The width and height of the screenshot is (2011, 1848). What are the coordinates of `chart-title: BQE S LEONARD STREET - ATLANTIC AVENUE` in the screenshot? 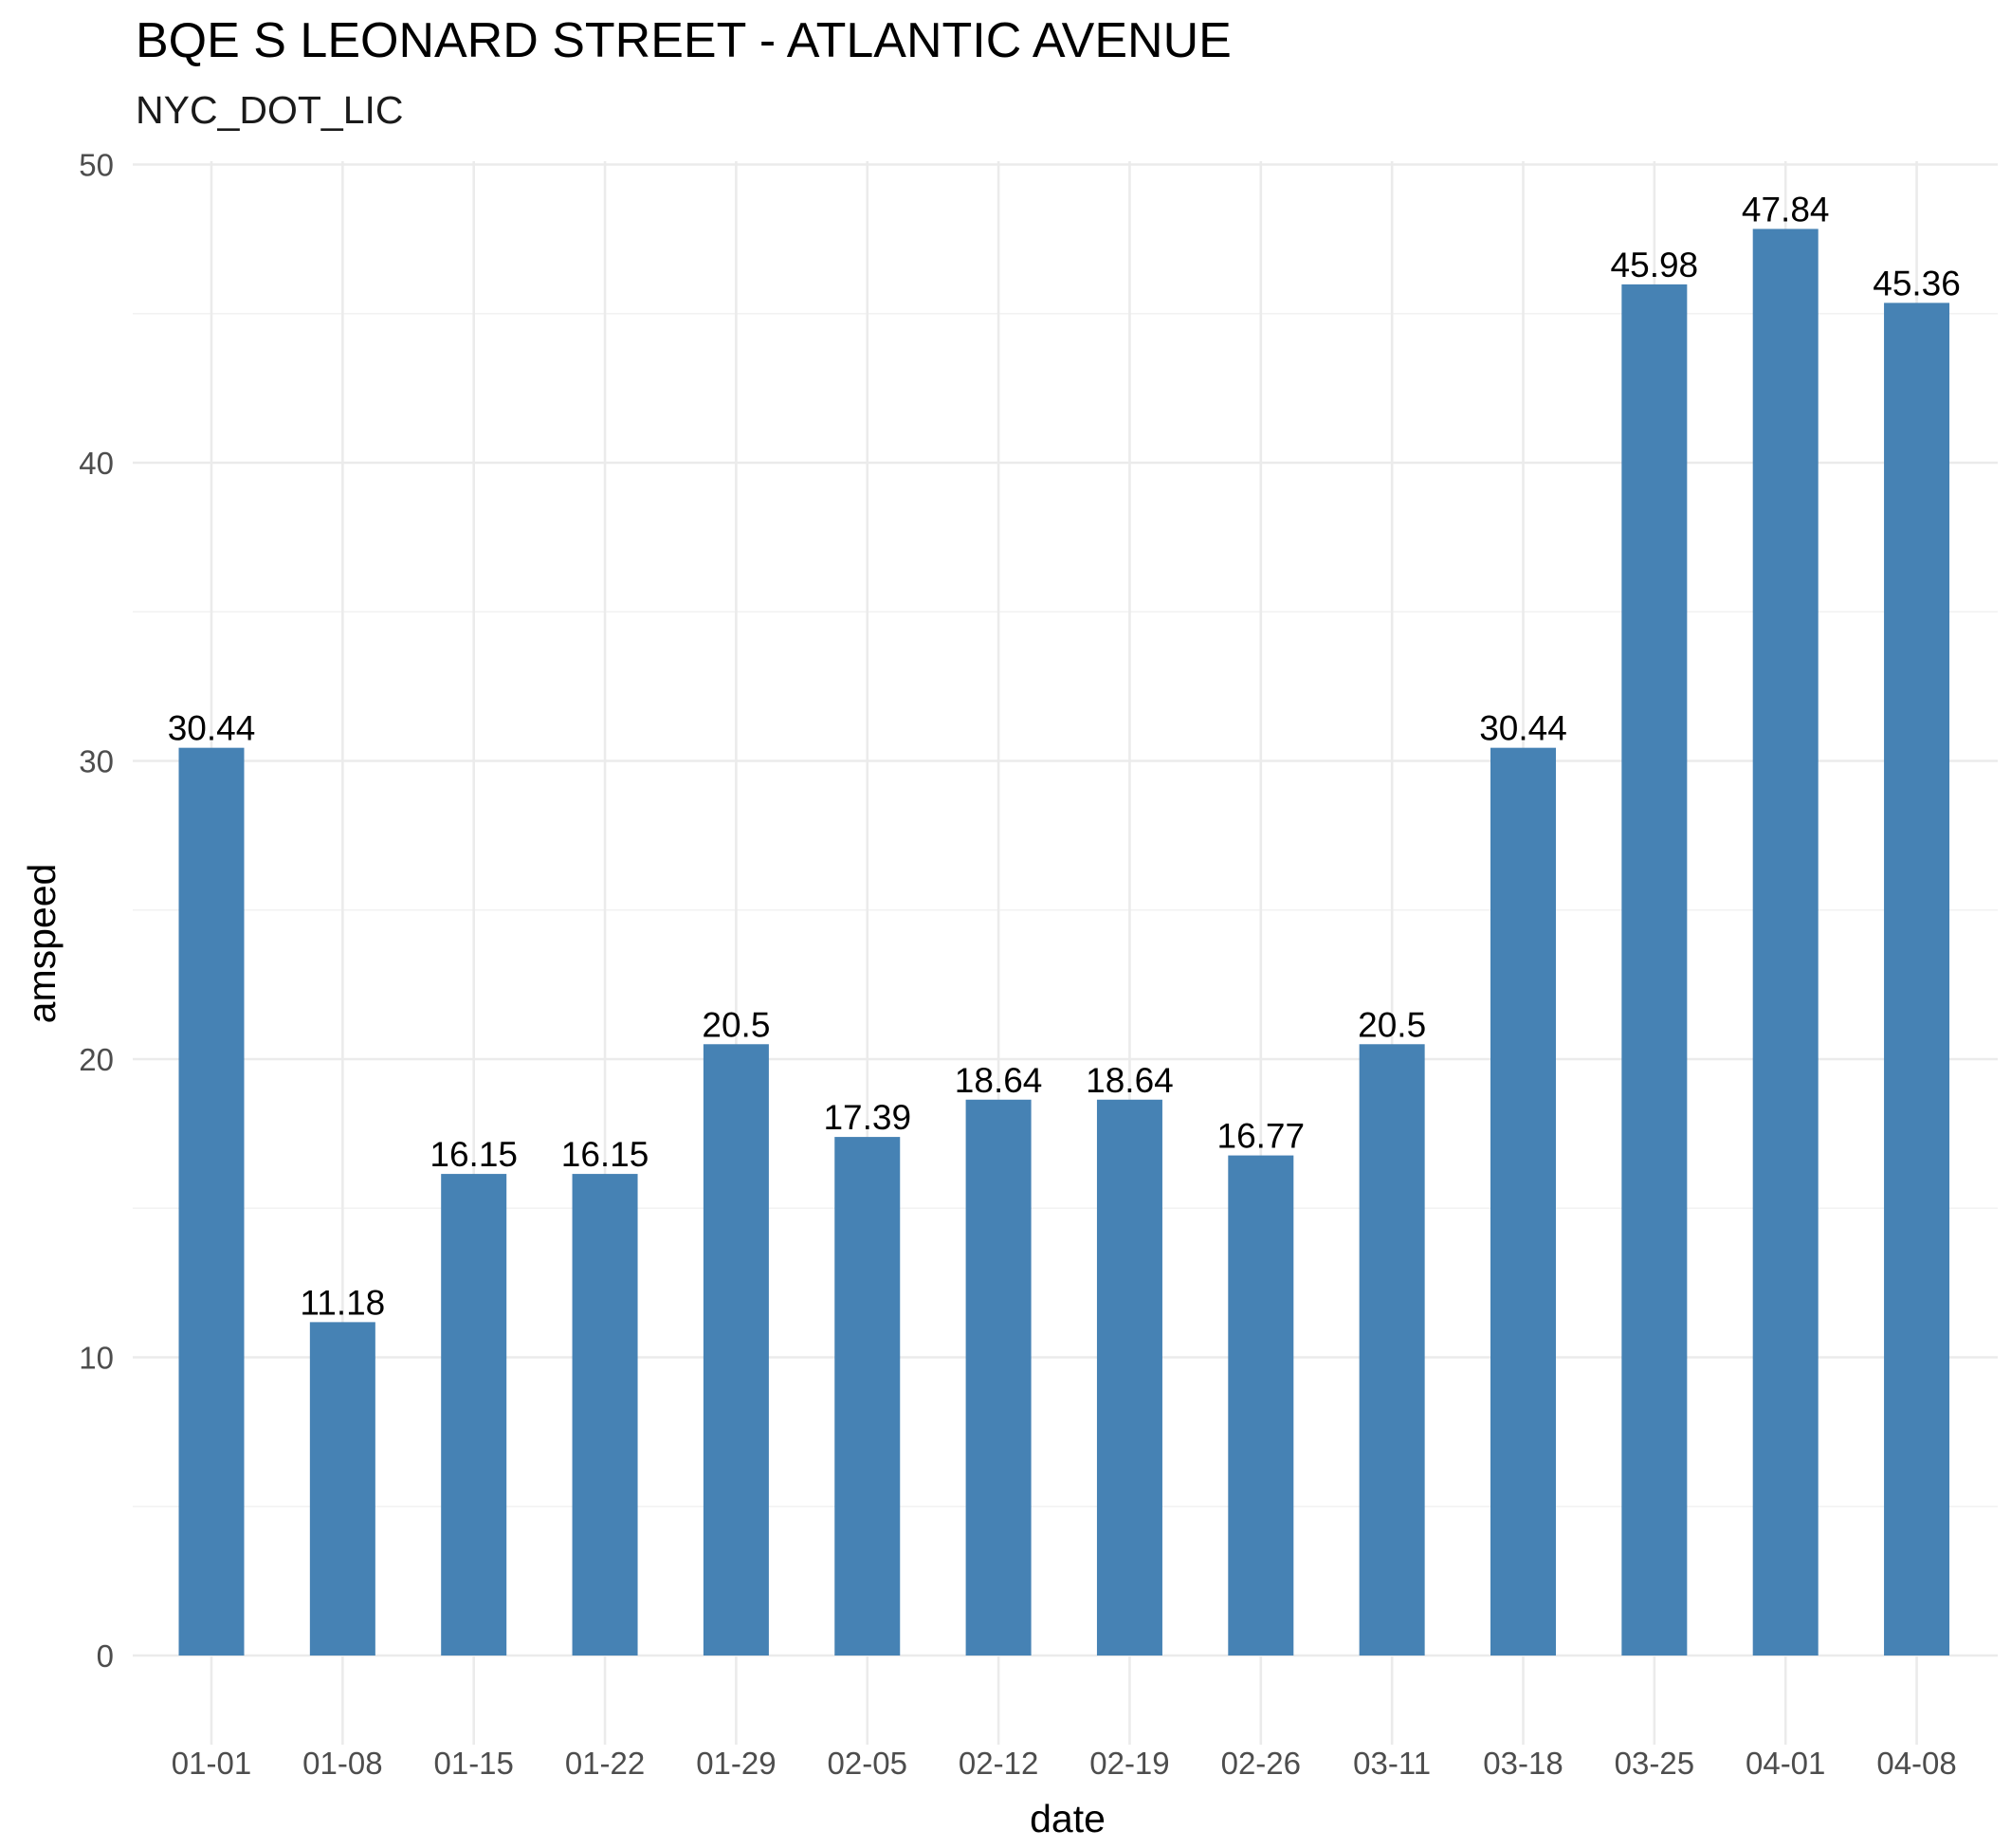 It's located at (684, 40).